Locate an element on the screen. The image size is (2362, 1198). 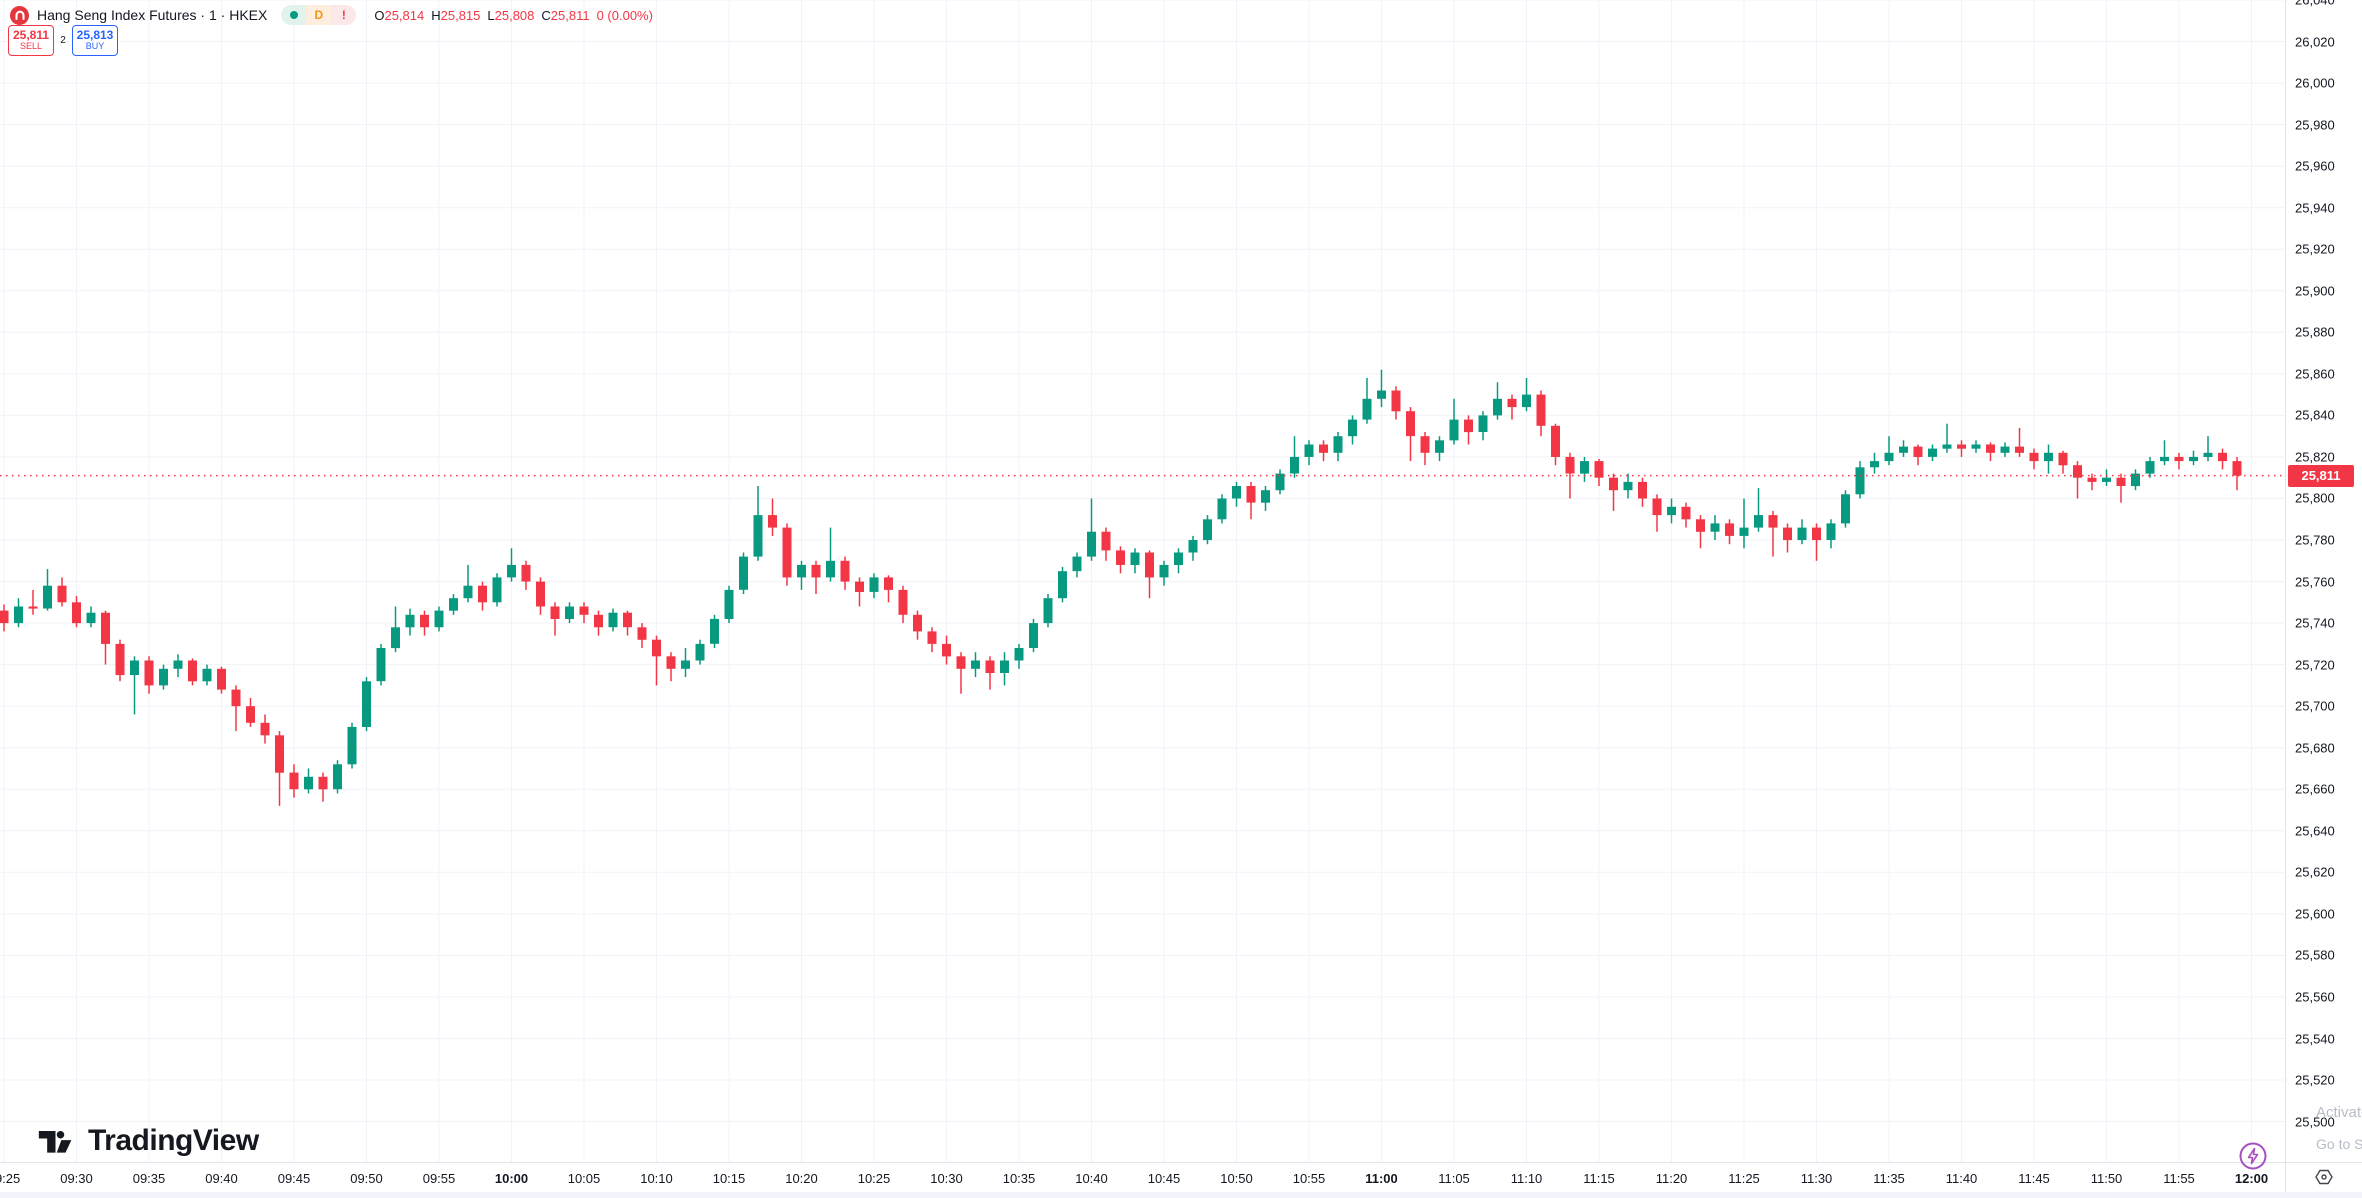
current-price-label: 25,811 is located at coordinates (2321, 475).